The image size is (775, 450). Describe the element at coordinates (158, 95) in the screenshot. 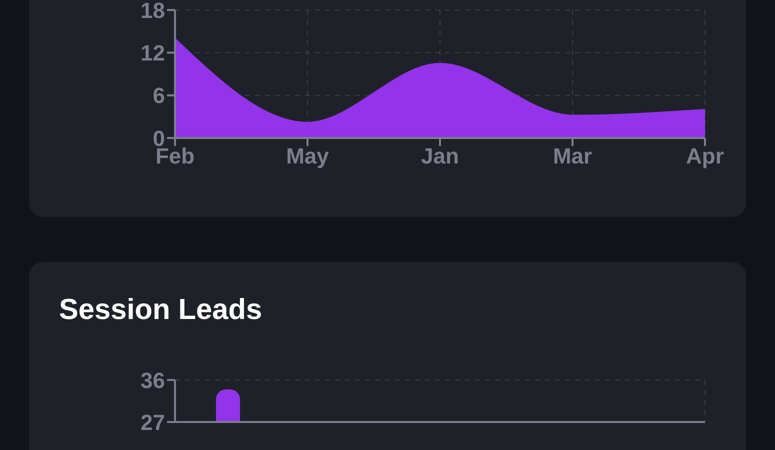

I see `y-tick-label: 6` at that location.